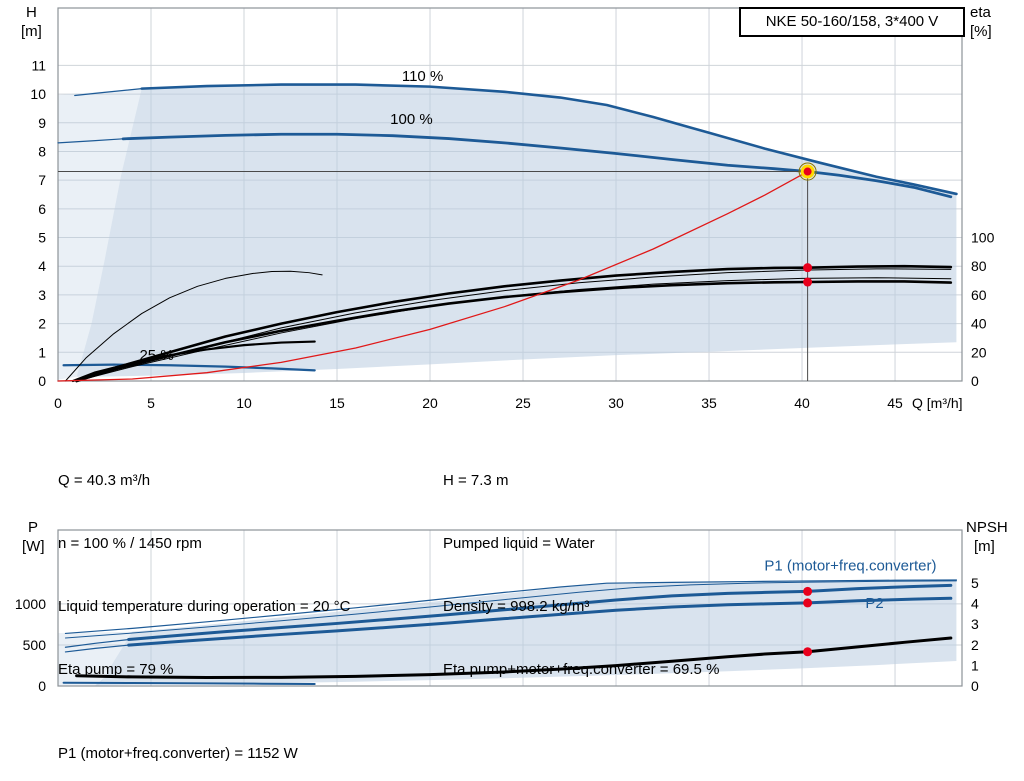  Describe the element at coordinates (709, 403) in the screenshot. I see `svg-text: 35` at that location.